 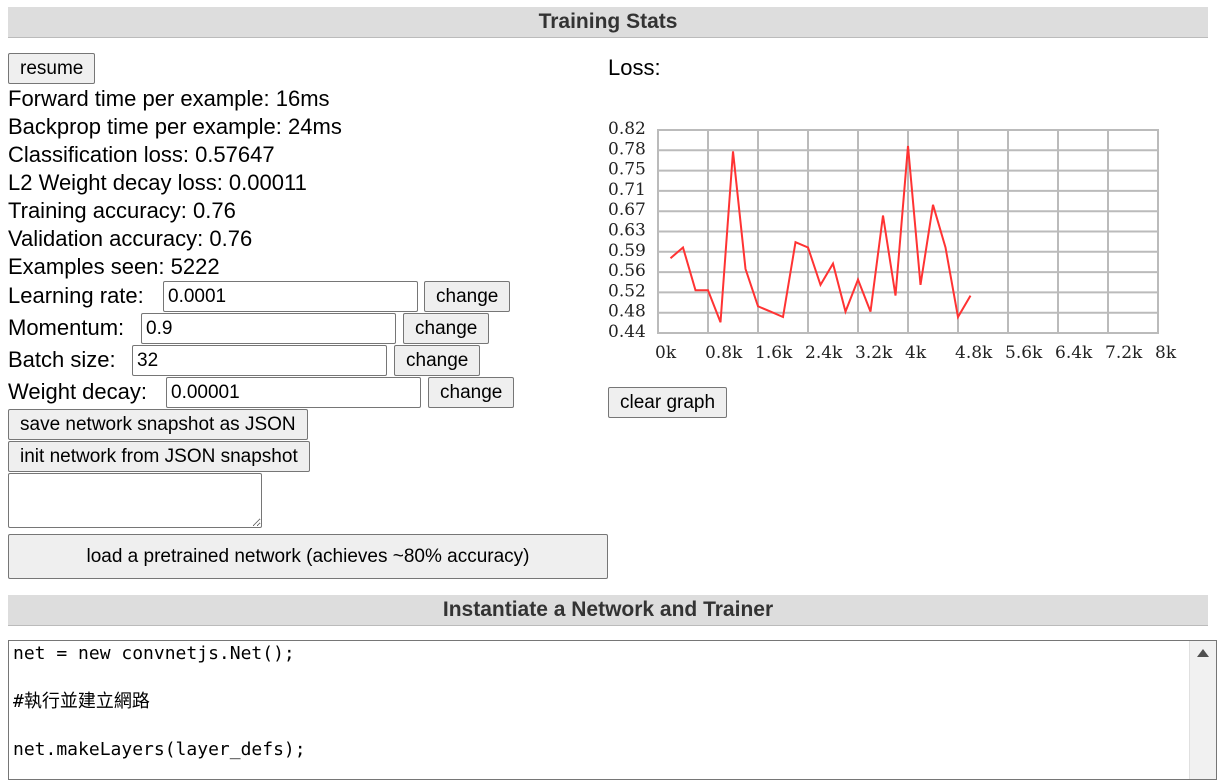 I want to click on scroll-up-icon, so click(x=1203, y=653).